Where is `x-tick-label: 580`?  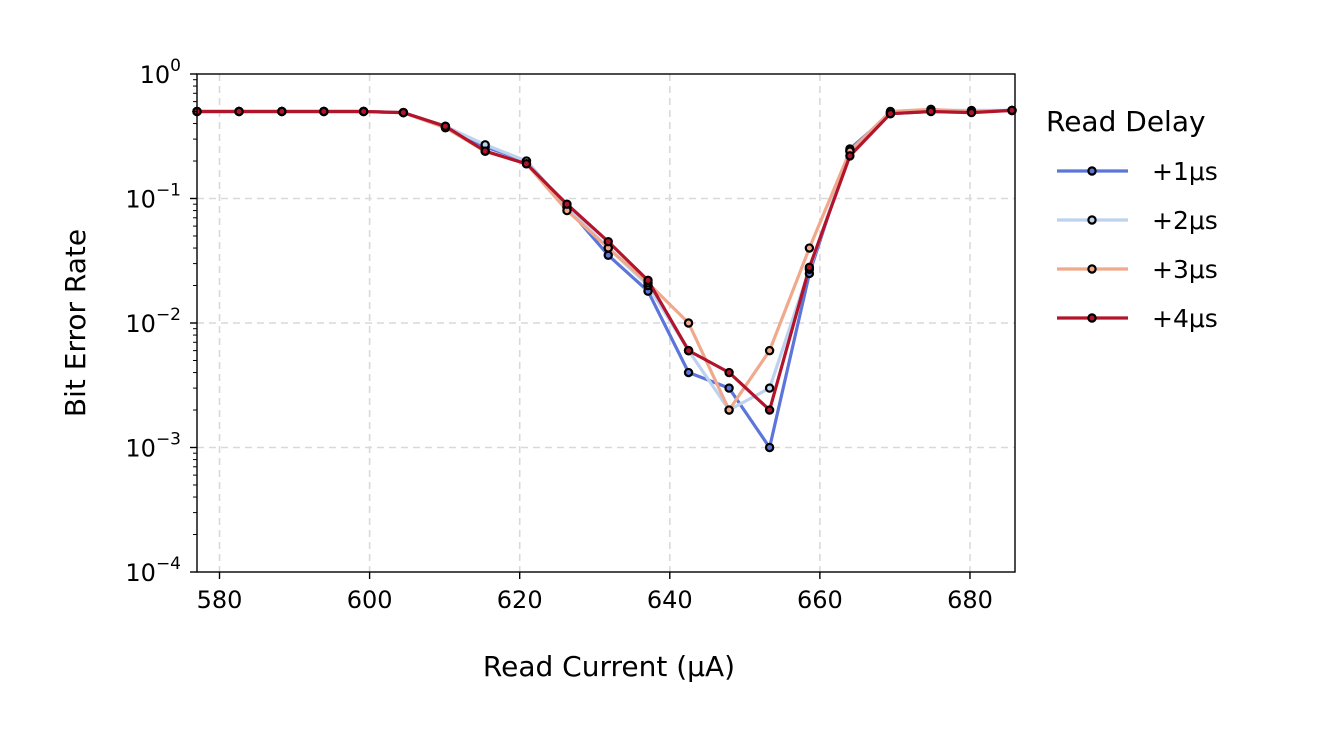
x-tick-label: 580 is located at coordinates (220, 600).